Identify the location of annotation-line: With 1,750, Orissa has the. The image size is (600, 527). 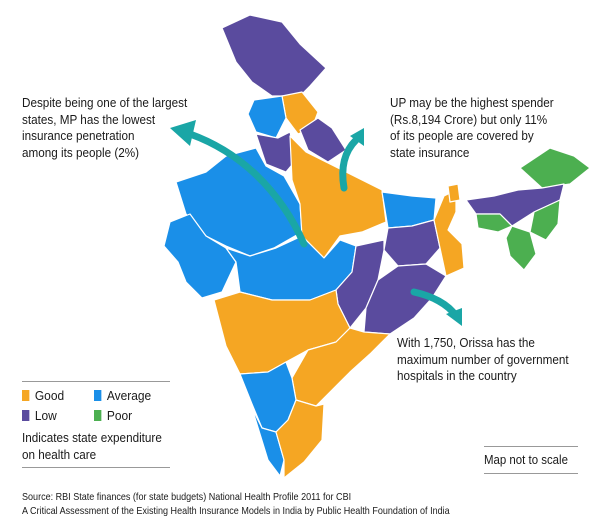
(466, 342).